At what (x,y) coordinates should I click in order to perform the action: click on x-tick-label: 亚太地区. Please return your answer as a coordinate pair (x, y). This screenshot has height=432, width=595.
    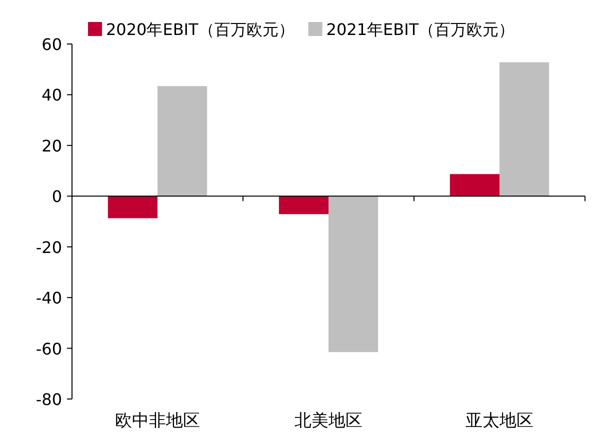
    Looking at the image, I should click on (500, 421).